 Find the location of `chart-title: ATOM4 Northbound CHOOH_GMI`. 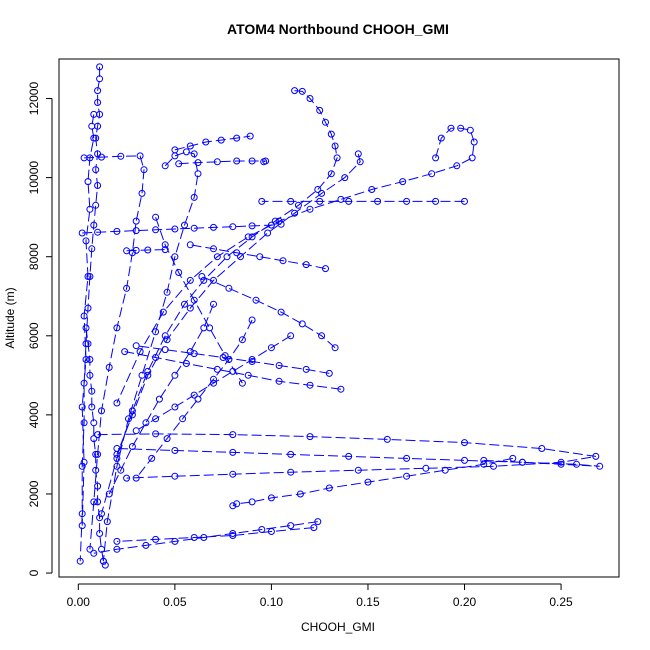

chart-title: ATOM4 Northbound CHOOH_GMI is located at coordinates (338, 29).